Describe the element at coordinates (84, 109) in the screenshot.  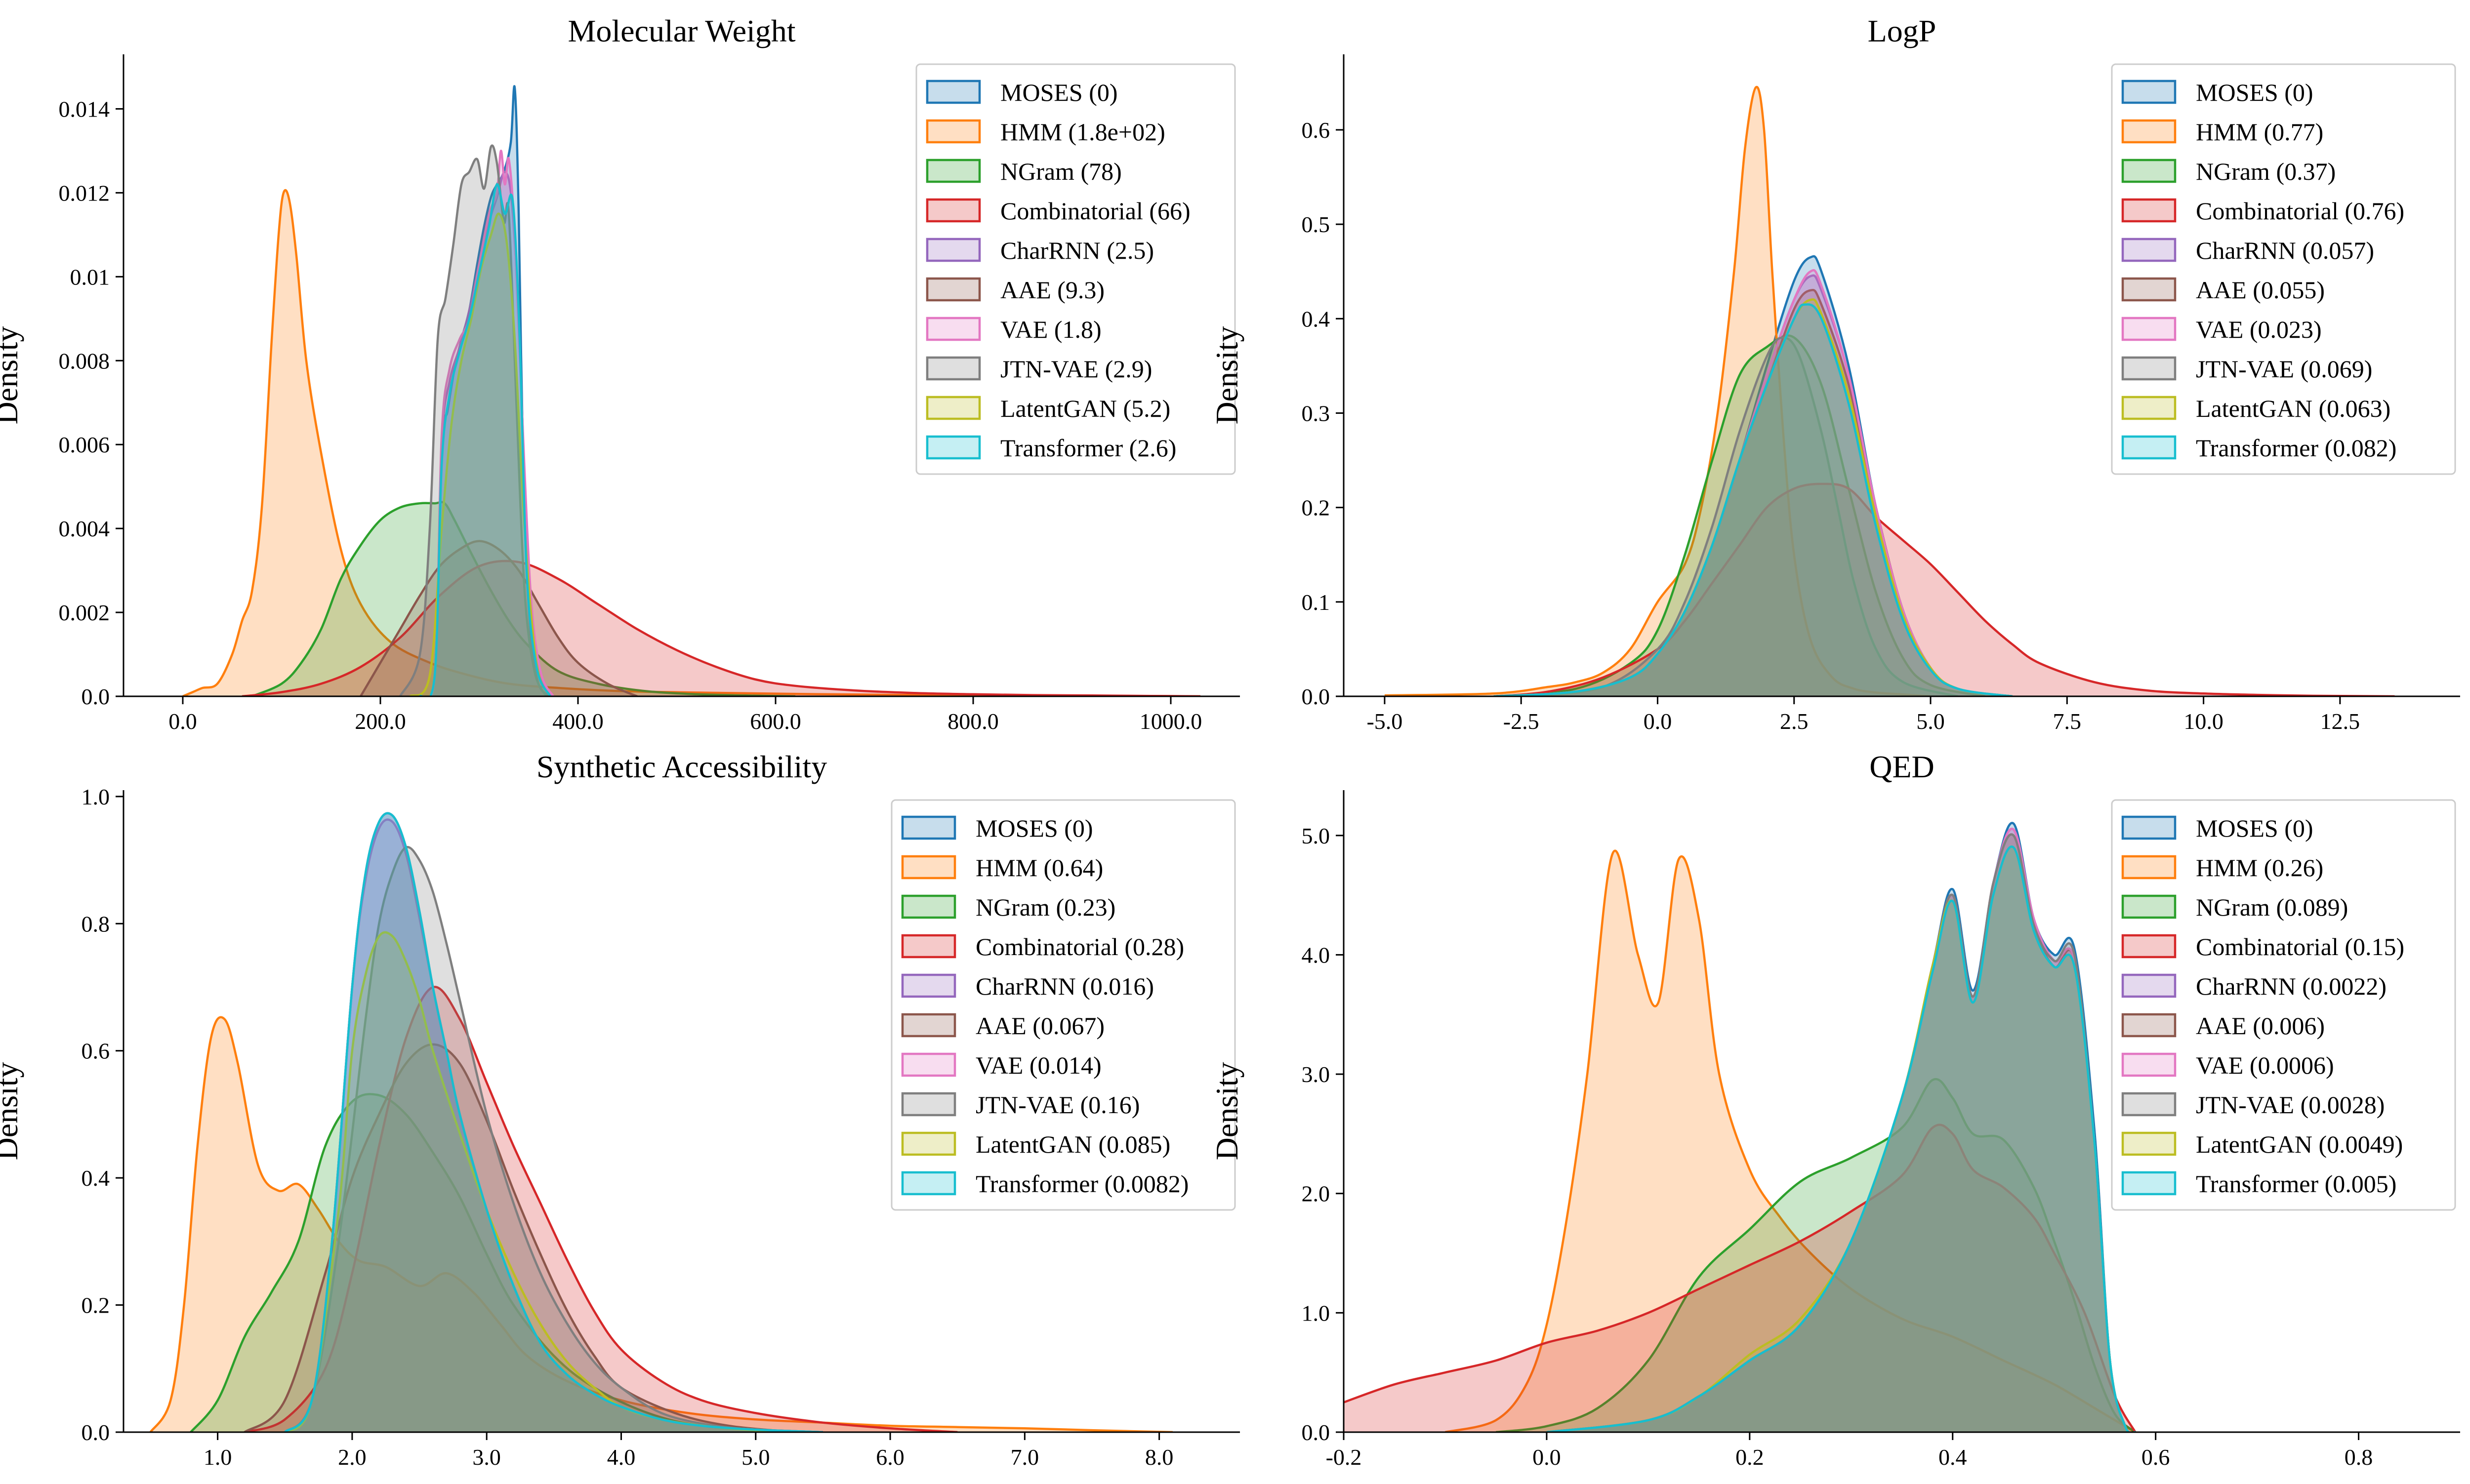
I see `y-tick-label: 0.014` at that location.